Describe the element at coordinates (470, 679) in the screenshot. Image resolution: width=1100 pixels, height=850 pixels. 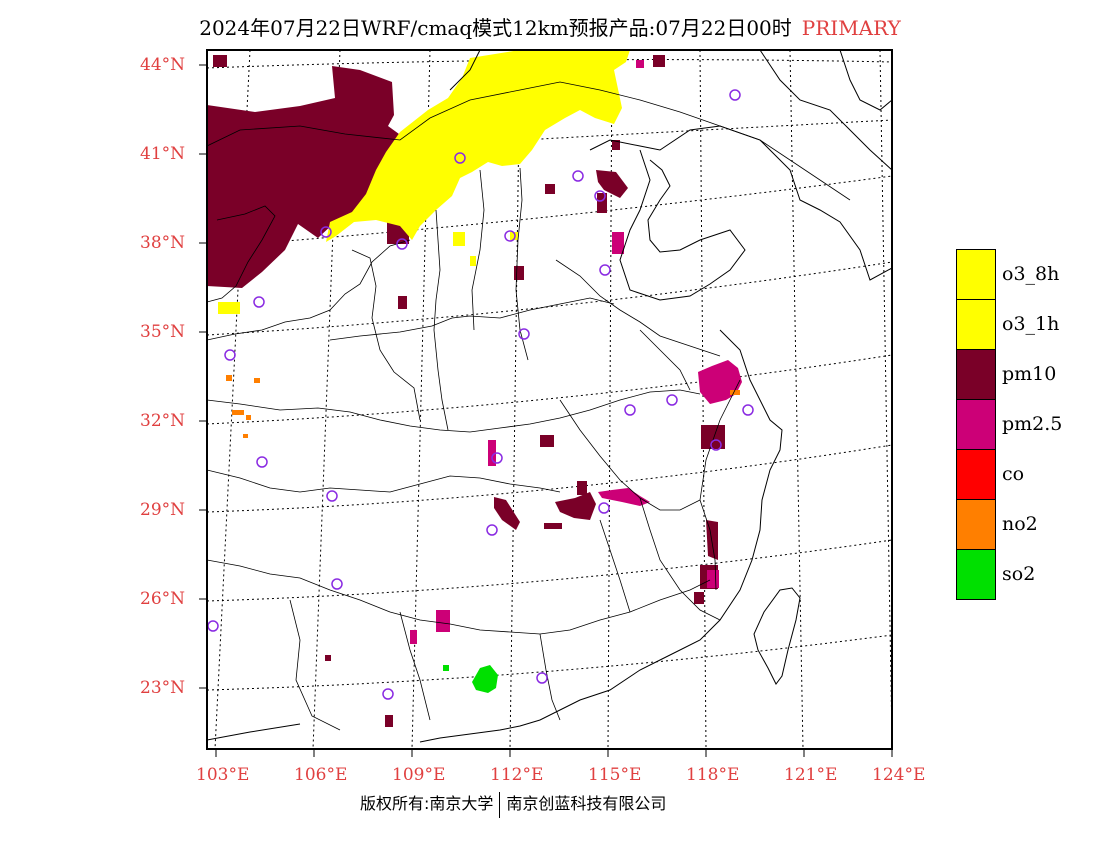
I see `so2-region` at that location.